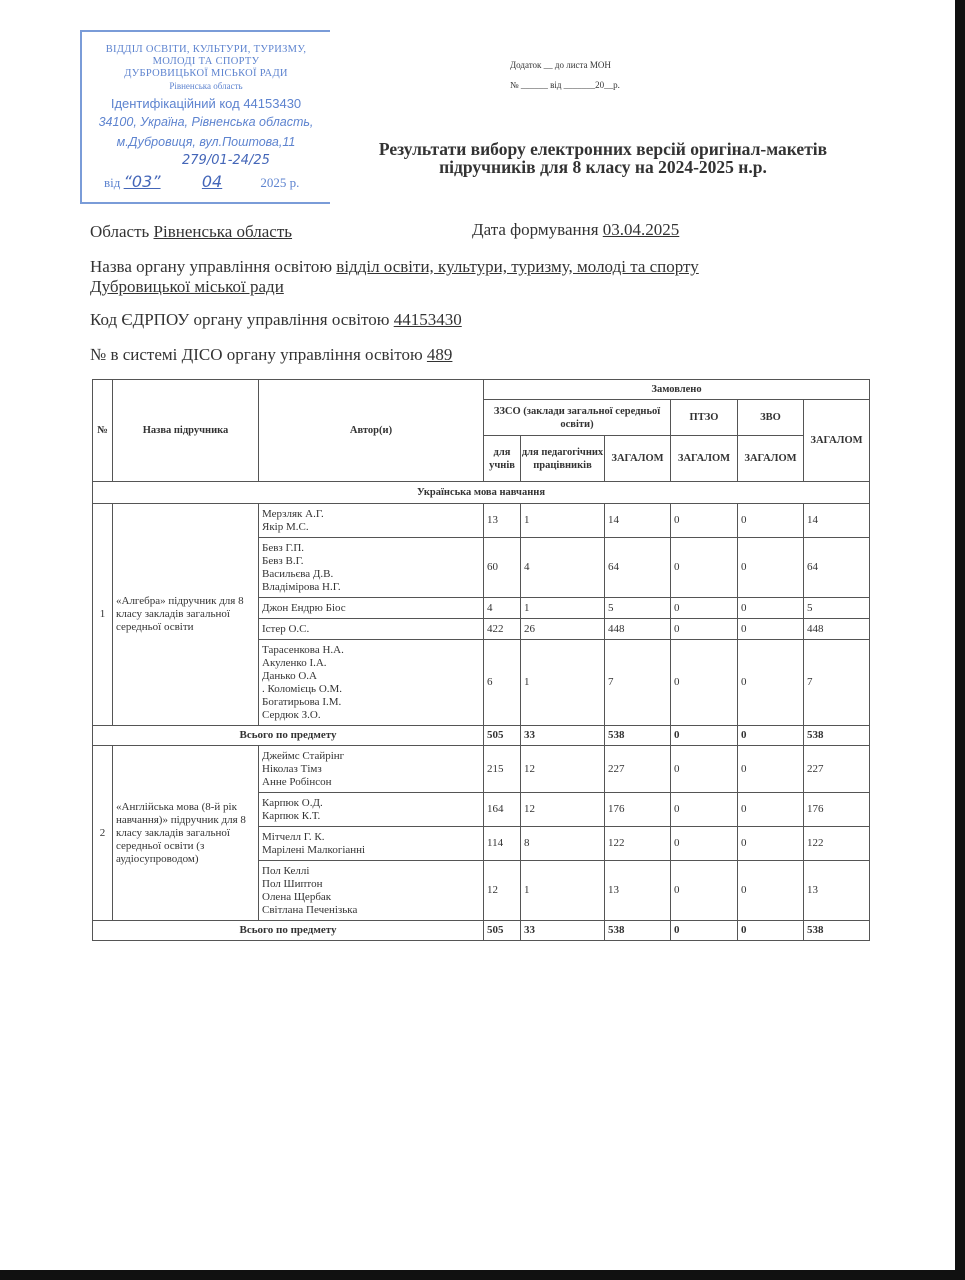 This screenshot has width=965, height=1280. What do you see at coordinates (292, 768) in the screenshot?
I see `author-name: Ніколаз Тімз` at bounding box center [292, 768].